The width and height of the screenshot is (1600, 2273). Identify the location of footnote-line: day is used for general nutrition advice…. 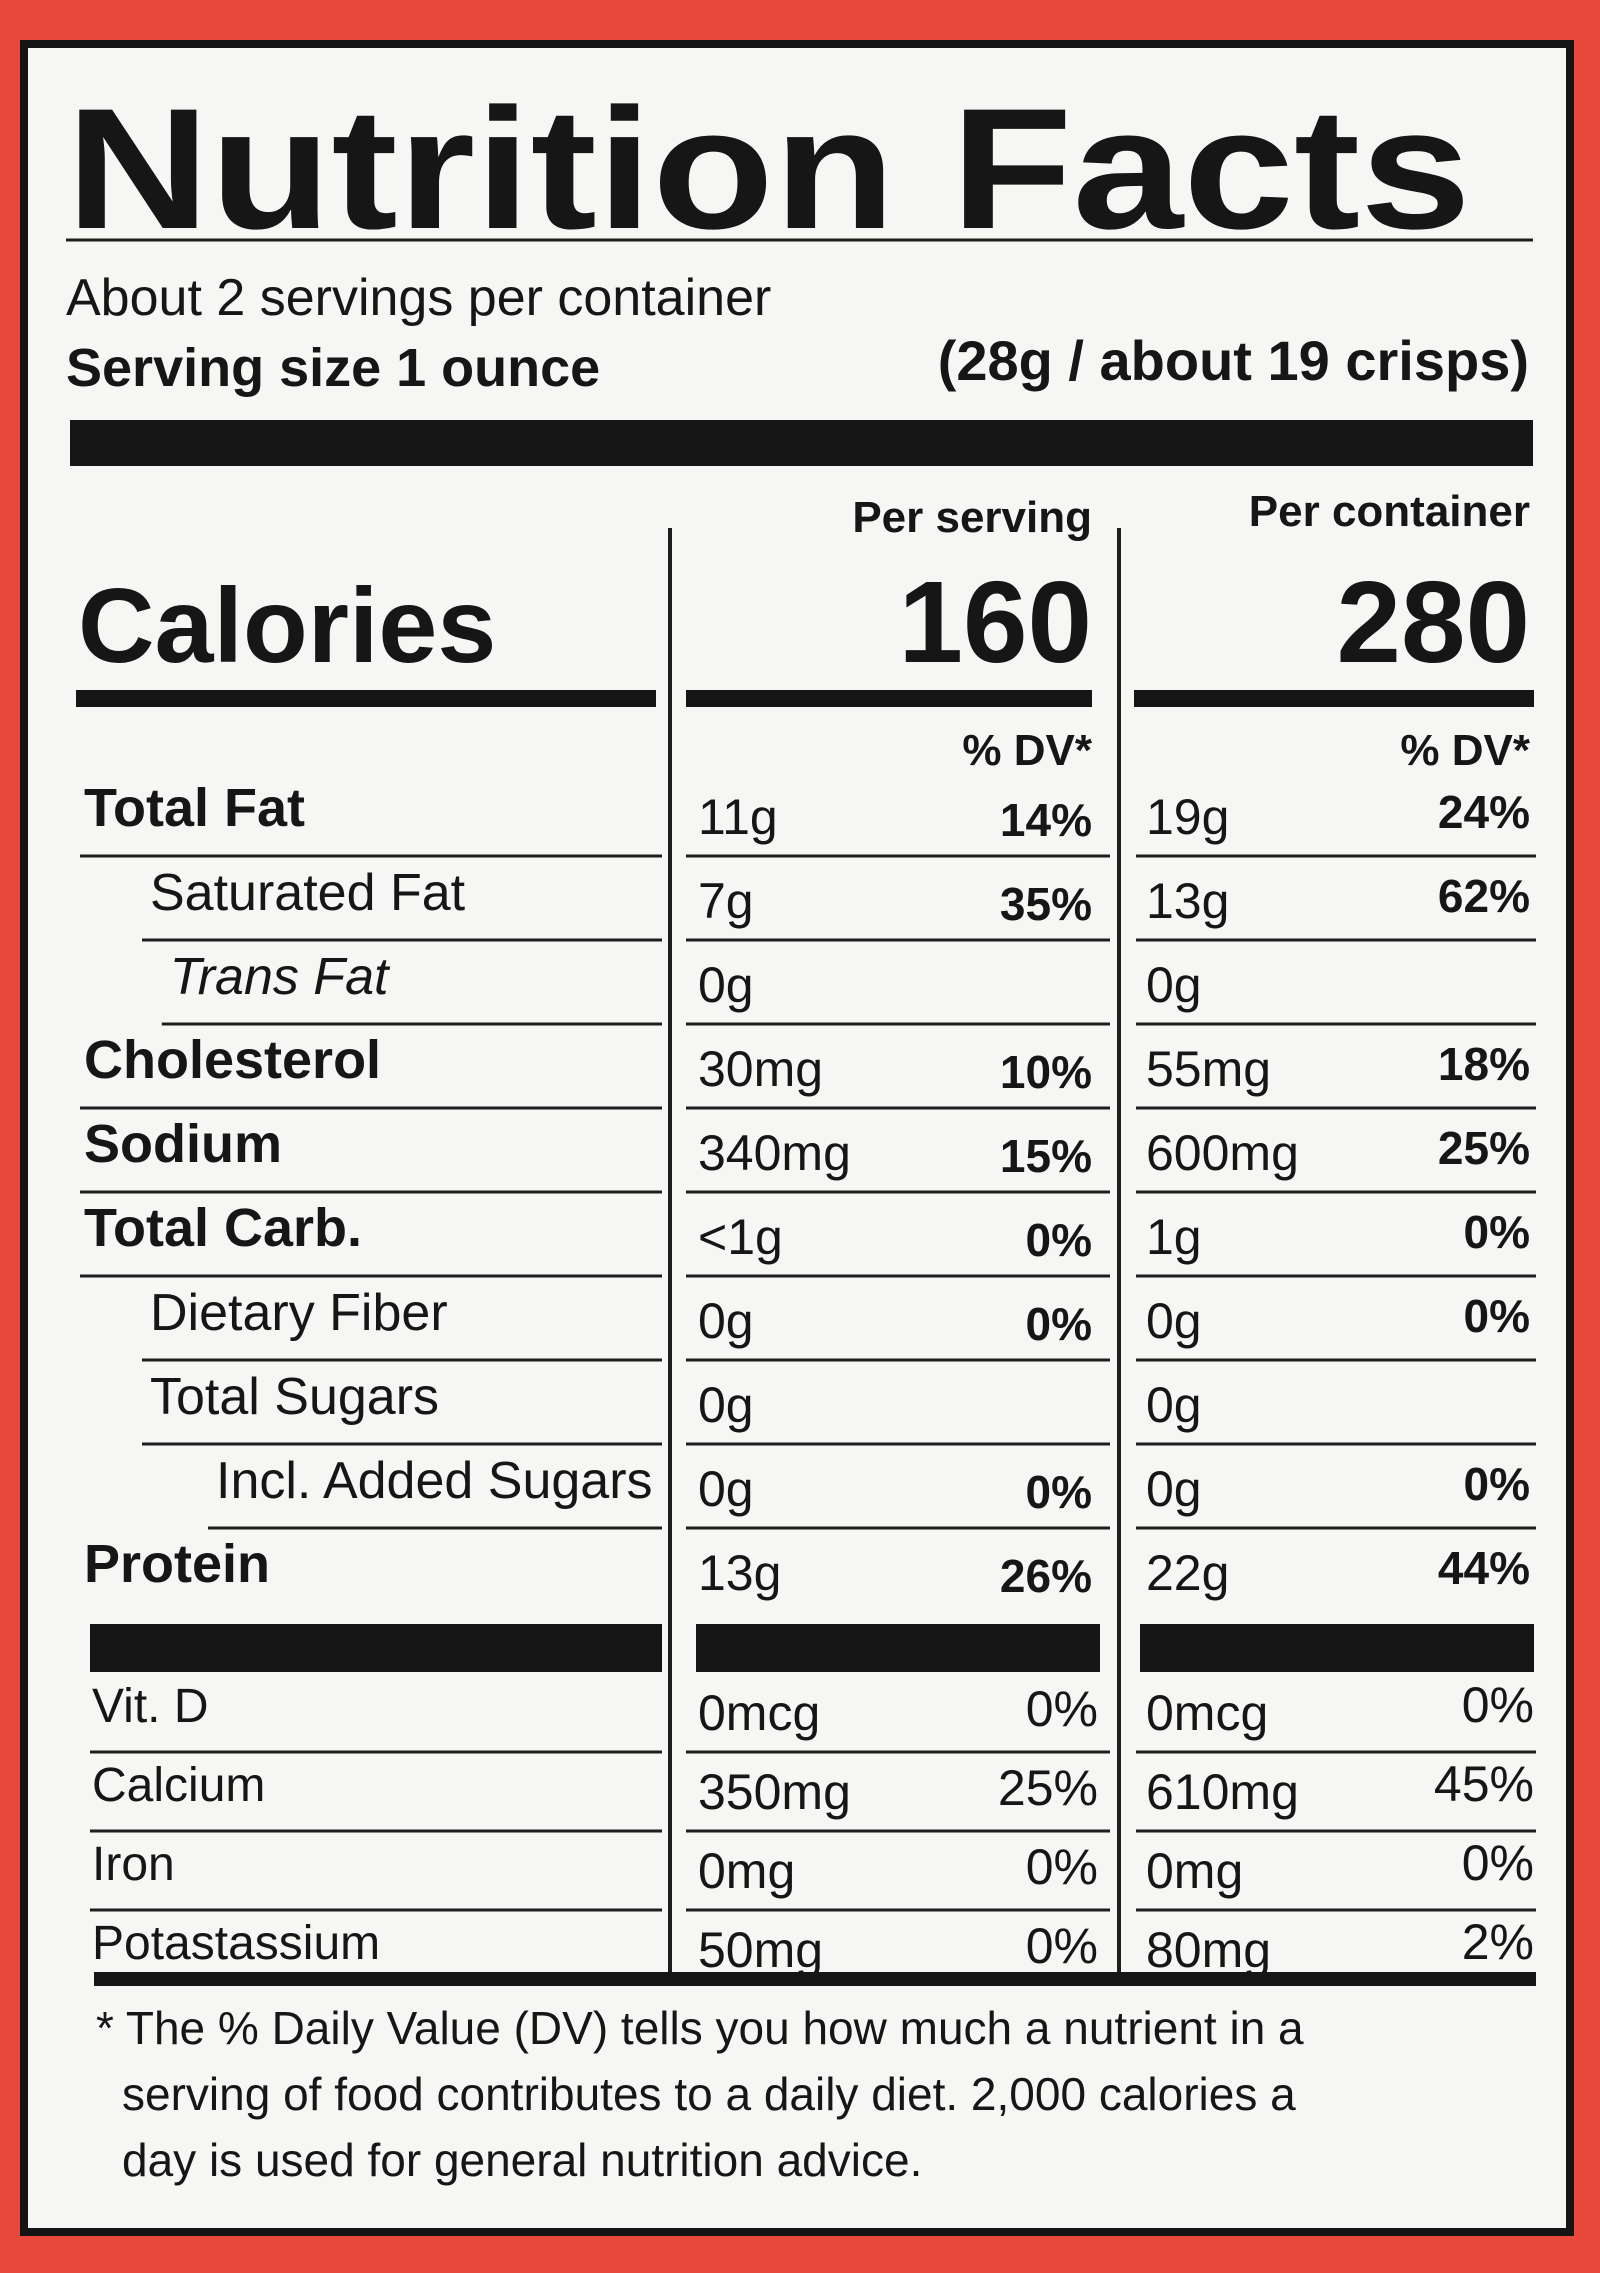
(522, 2160).